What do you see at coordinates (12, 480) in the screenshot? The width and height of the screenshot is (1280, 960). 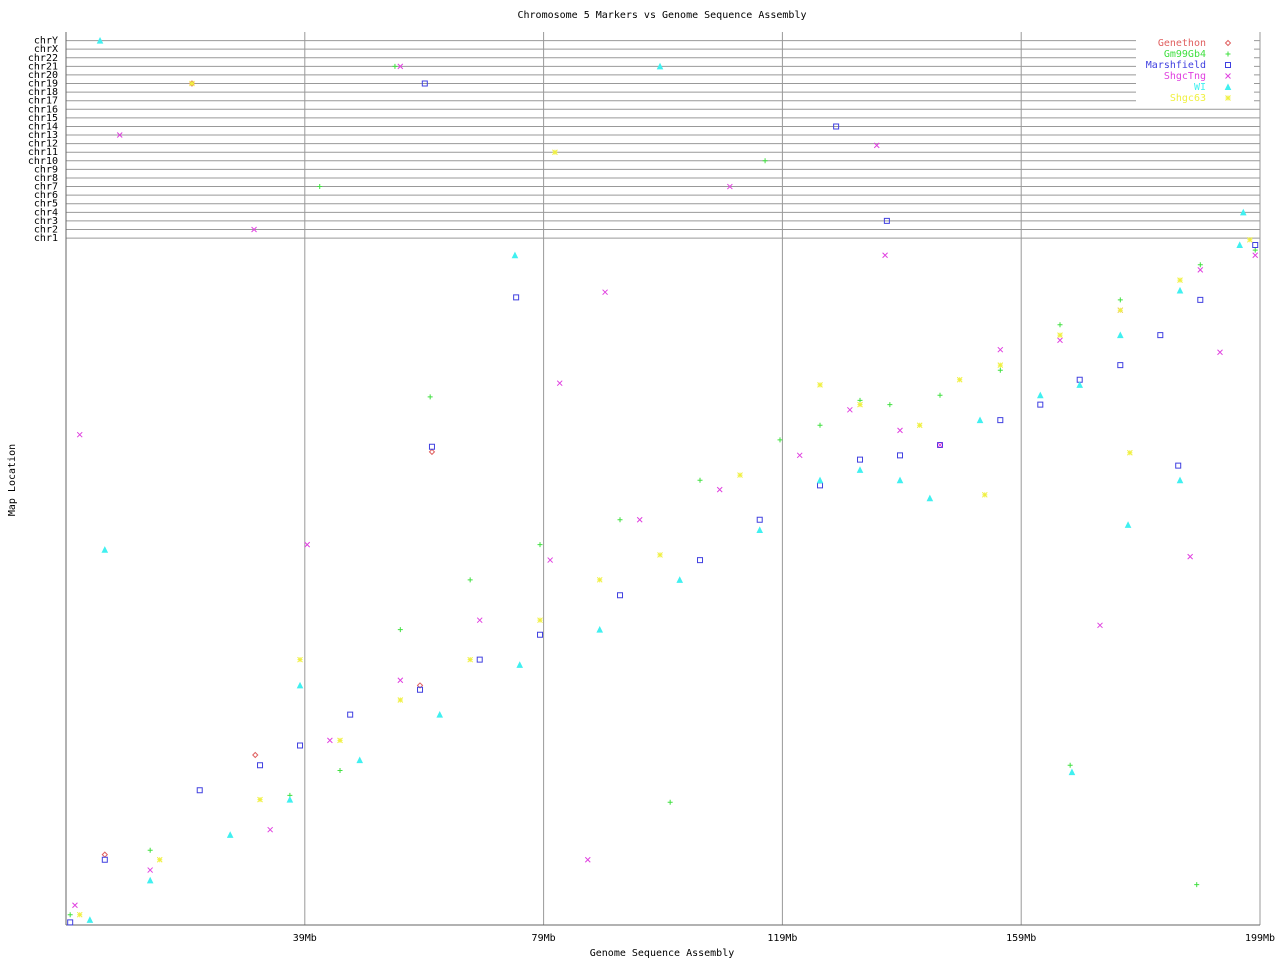 I see `y-axis-label: Map Location` at bounding box center [12, 480].